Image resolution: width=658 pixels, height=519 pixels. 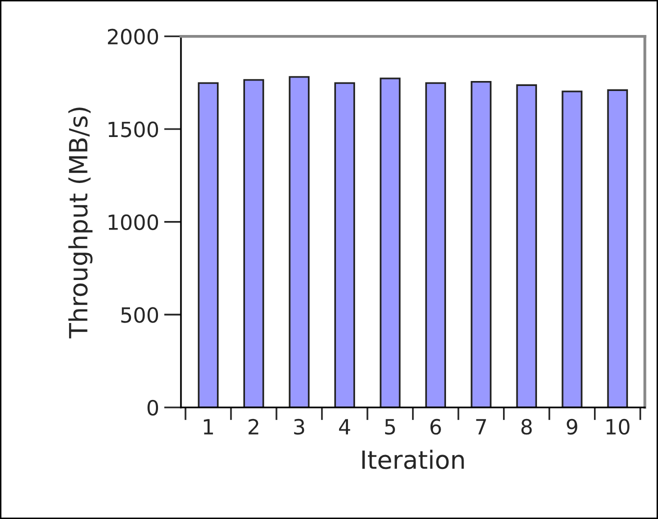 What do you see at coordinates (413, 460) in the screenshot?
I see `x-axis-title: Iteration` at bounding box center [413, 460].